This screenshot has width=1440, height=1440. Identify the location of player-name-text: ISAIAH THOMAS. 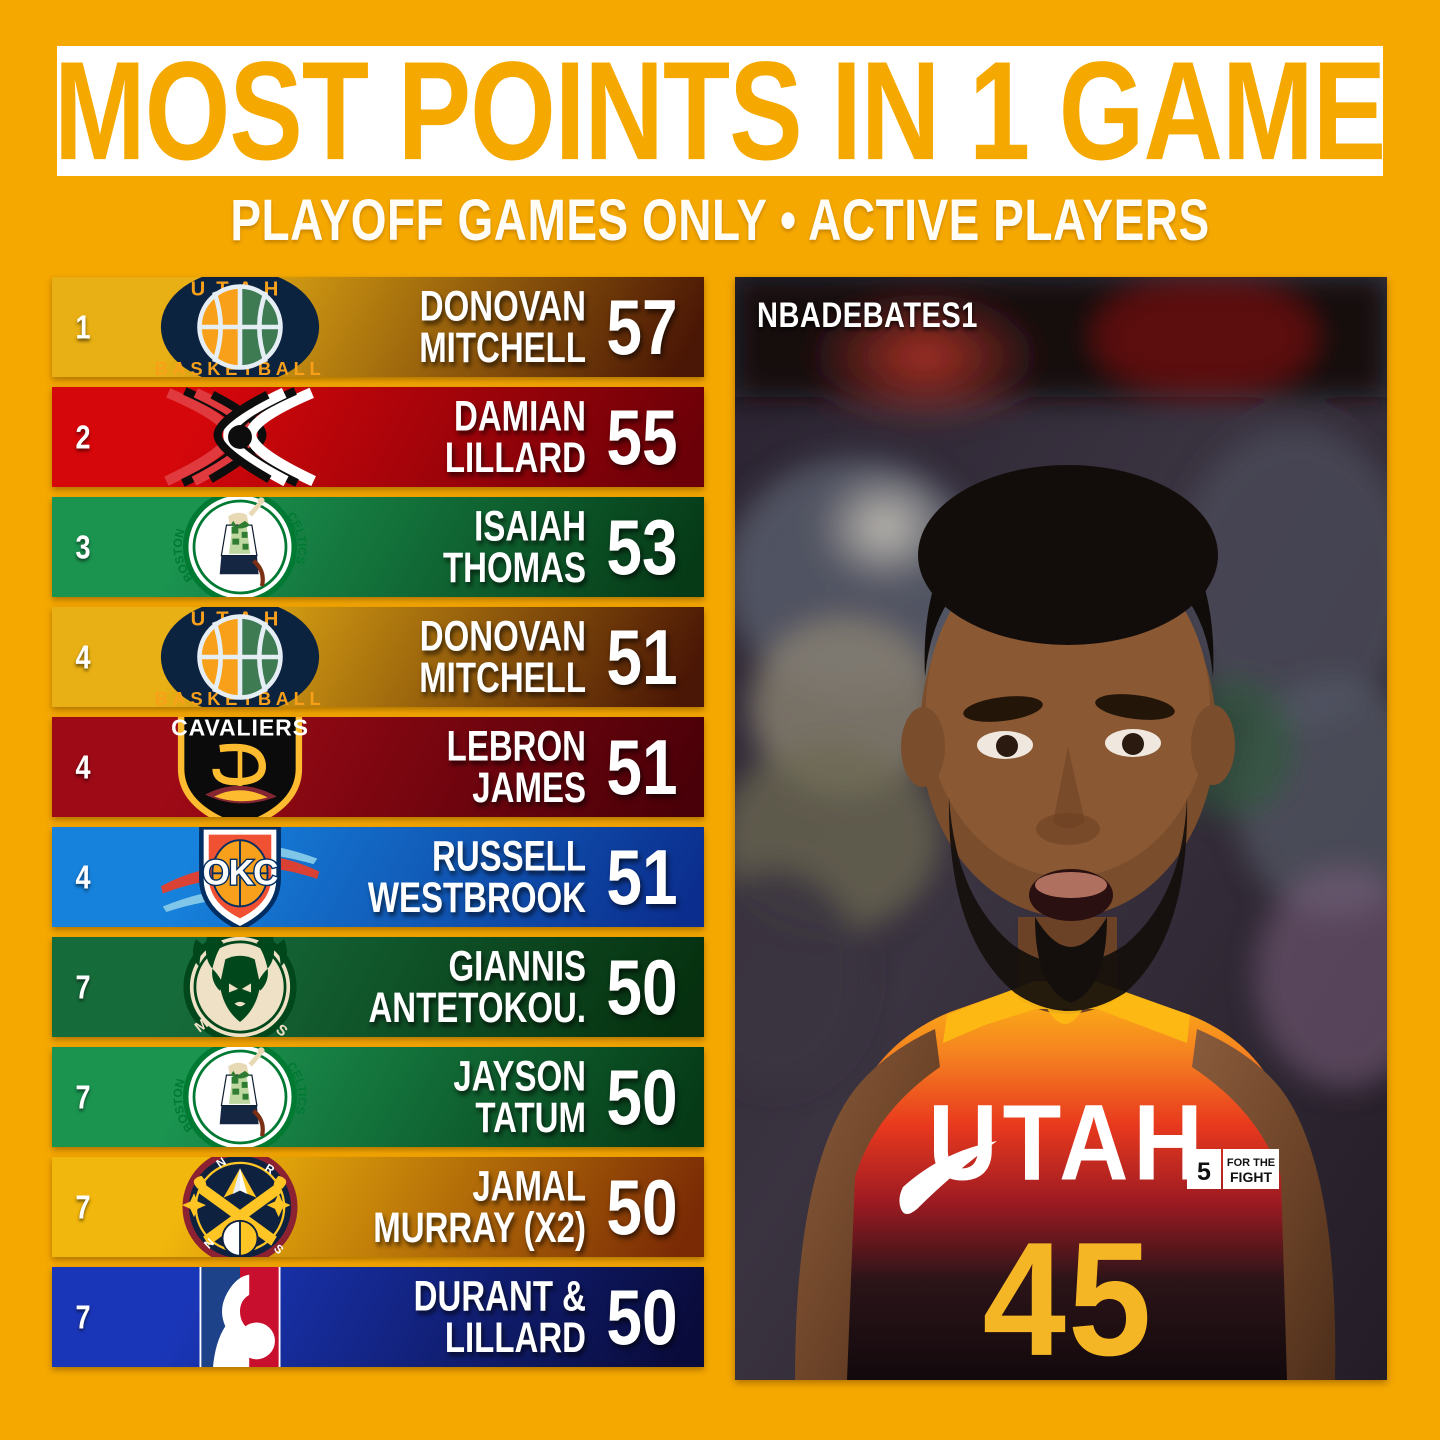
(514, 546).